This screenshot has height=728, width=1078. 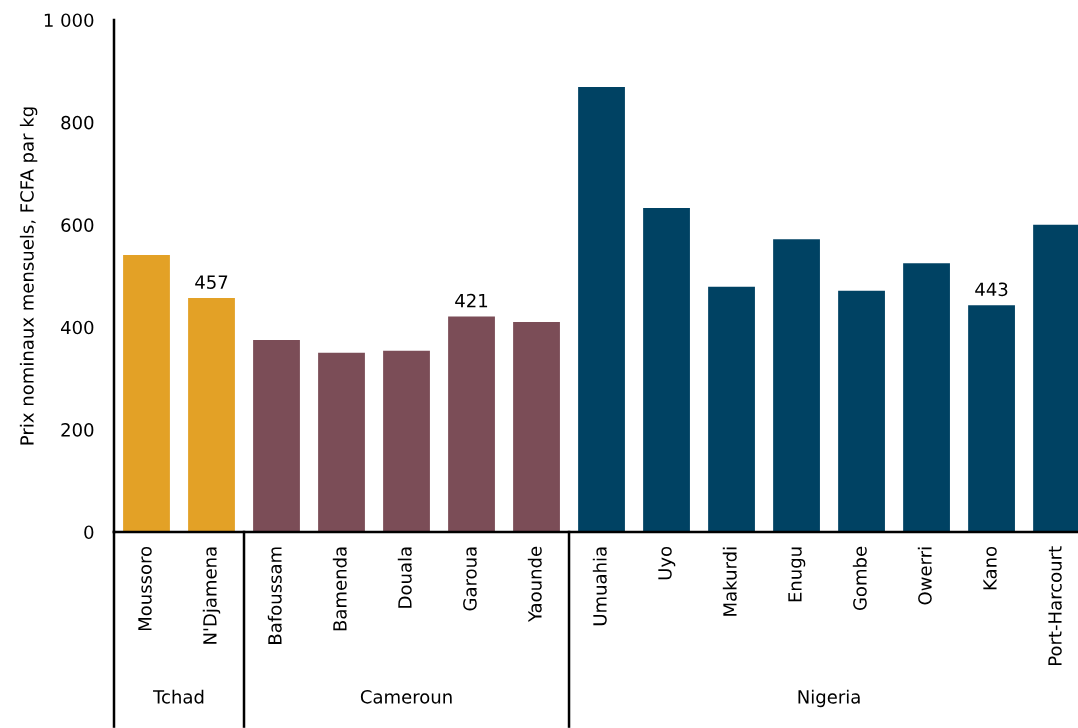 What do you see at coordinates (599, 586) in the screenshot?
I see `x-tick-label: Umuahia` at bounding box center [599, 586].